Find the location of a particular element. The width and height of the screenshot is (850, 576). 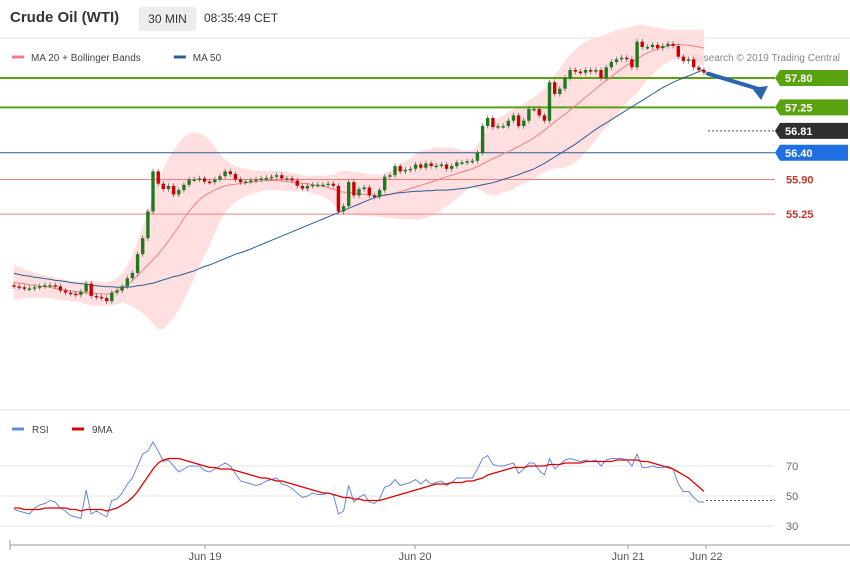

rsi-legend: RSI 9MA is located at coordinates (62, 430).